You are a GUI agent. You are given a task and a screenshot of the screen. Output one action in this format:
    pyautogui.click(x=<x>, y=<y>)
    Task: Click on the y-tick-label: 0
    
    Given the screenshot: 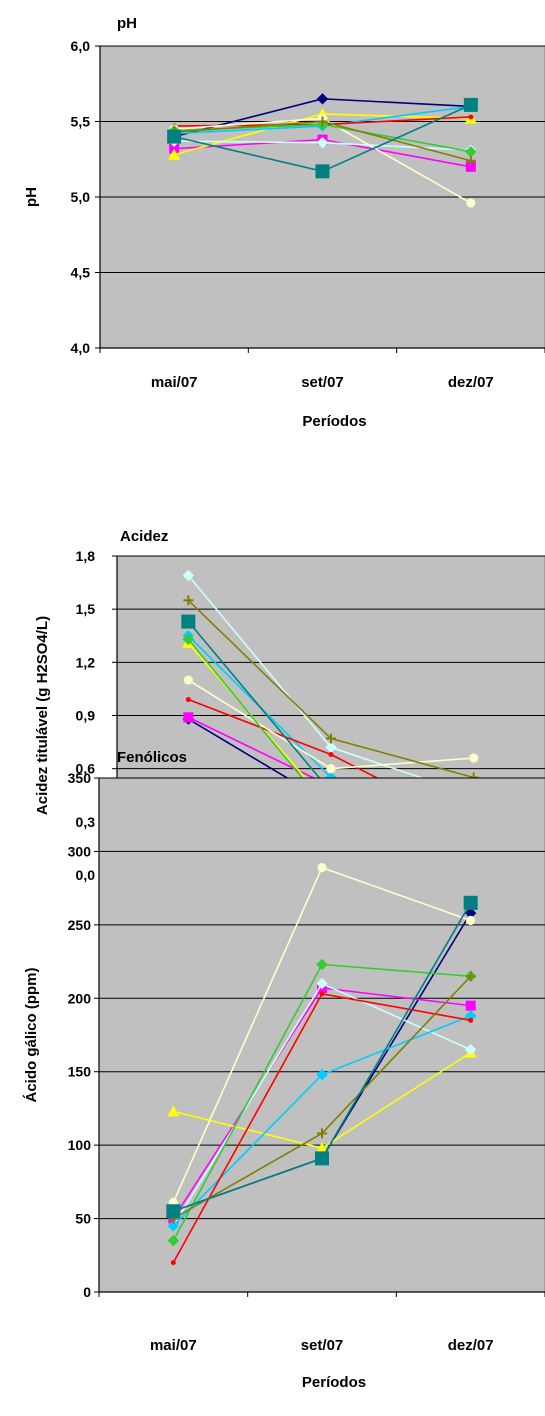 What is the action you would take?
    pyautogui.click(x=87, y=1292)
    